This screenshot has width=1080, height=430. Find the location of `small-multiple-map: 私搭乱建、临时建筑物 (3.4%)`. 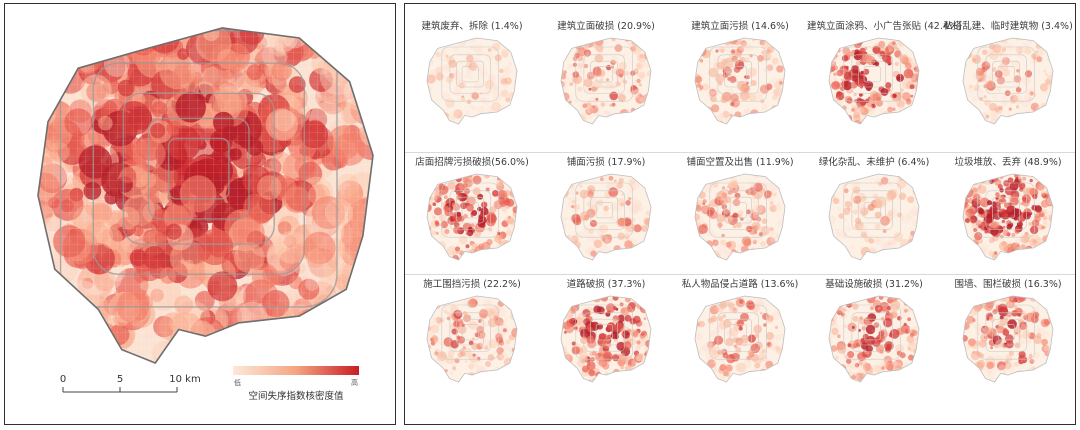

small-multiple-map: 私搭乱建、临时建筑物 (3.4%) is located at coordinates (1008, 72).